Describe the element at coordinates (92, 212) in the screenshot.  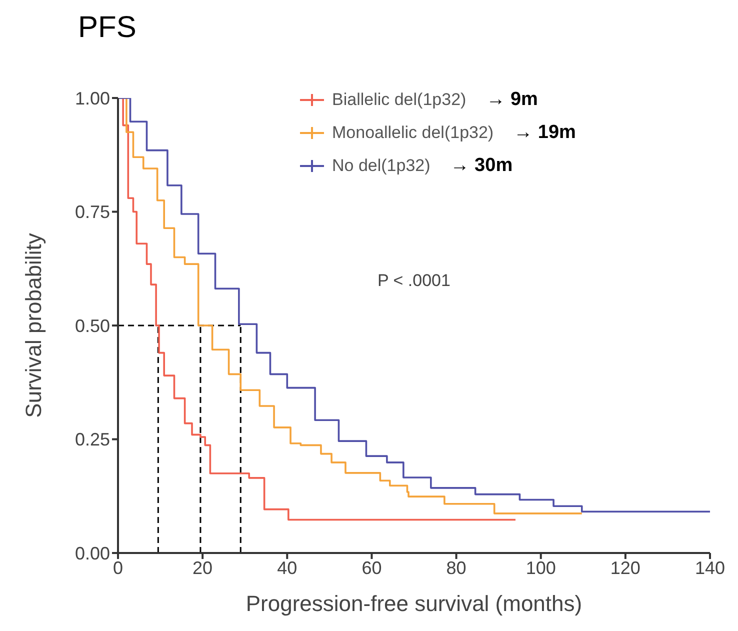
I see `y-tick-label: 0.75` at that location.